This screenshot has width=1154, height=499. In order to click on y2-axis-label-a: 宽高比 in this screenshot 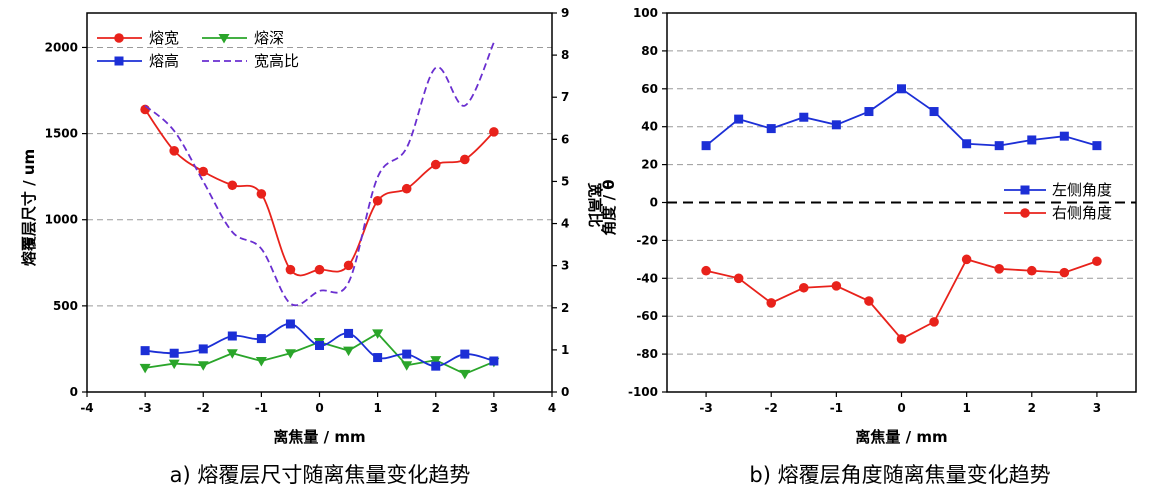, I will do `click(595, 204)`.